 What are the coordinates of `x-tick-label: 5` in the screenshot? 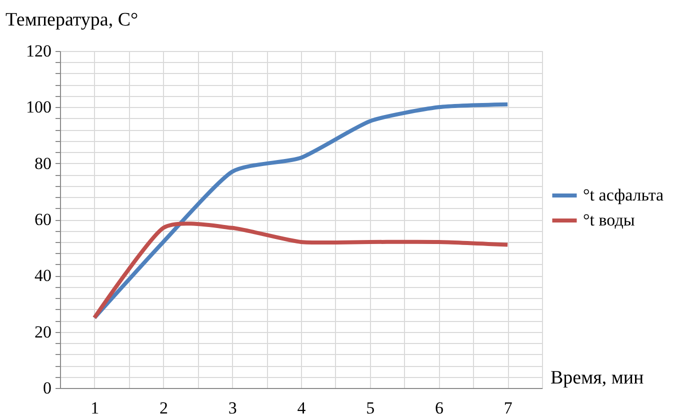 It's located at (370, 408).